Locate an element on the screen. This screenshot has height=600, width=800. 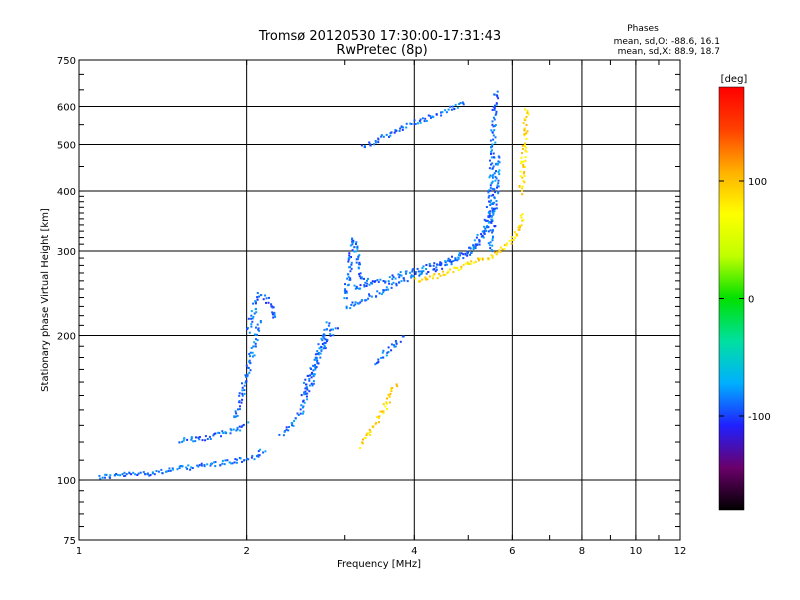
y-tick-label: 400 is located at coordinates (66, 192).